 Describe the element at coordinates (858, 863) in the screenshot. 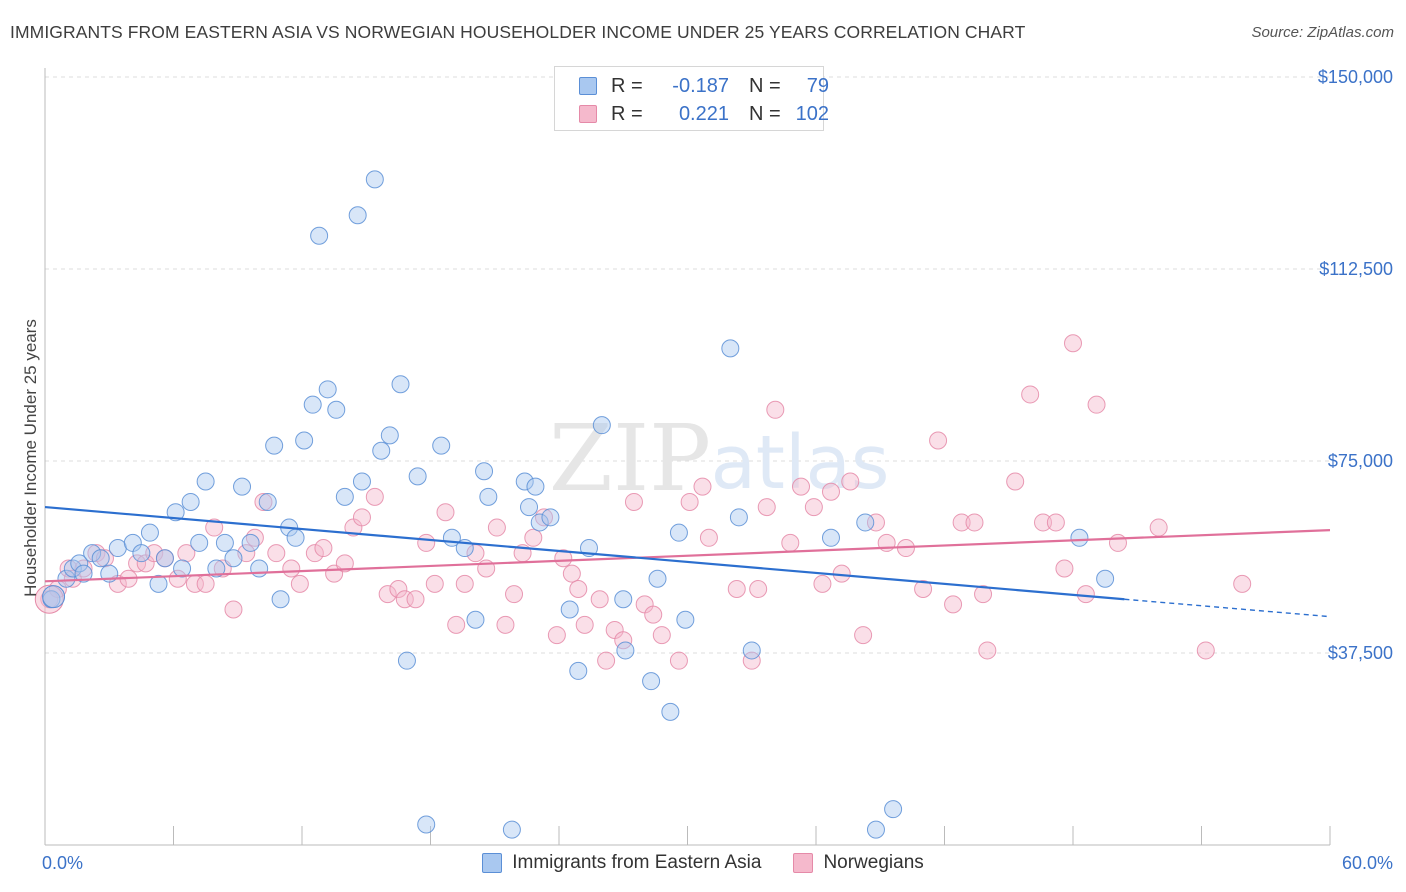

I see `legend-item-norwegians: Norwegians` at that location.